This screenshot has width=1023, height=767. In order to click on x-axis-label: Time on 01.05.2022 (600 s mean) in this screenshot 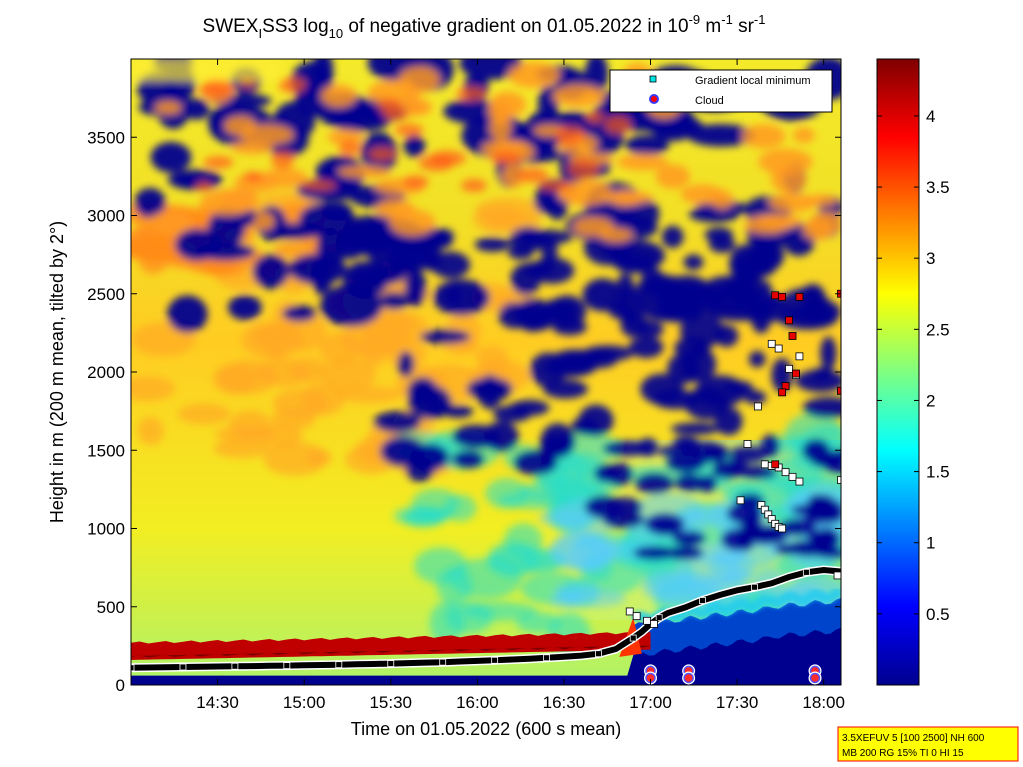, I will do `click(486, 729)`.